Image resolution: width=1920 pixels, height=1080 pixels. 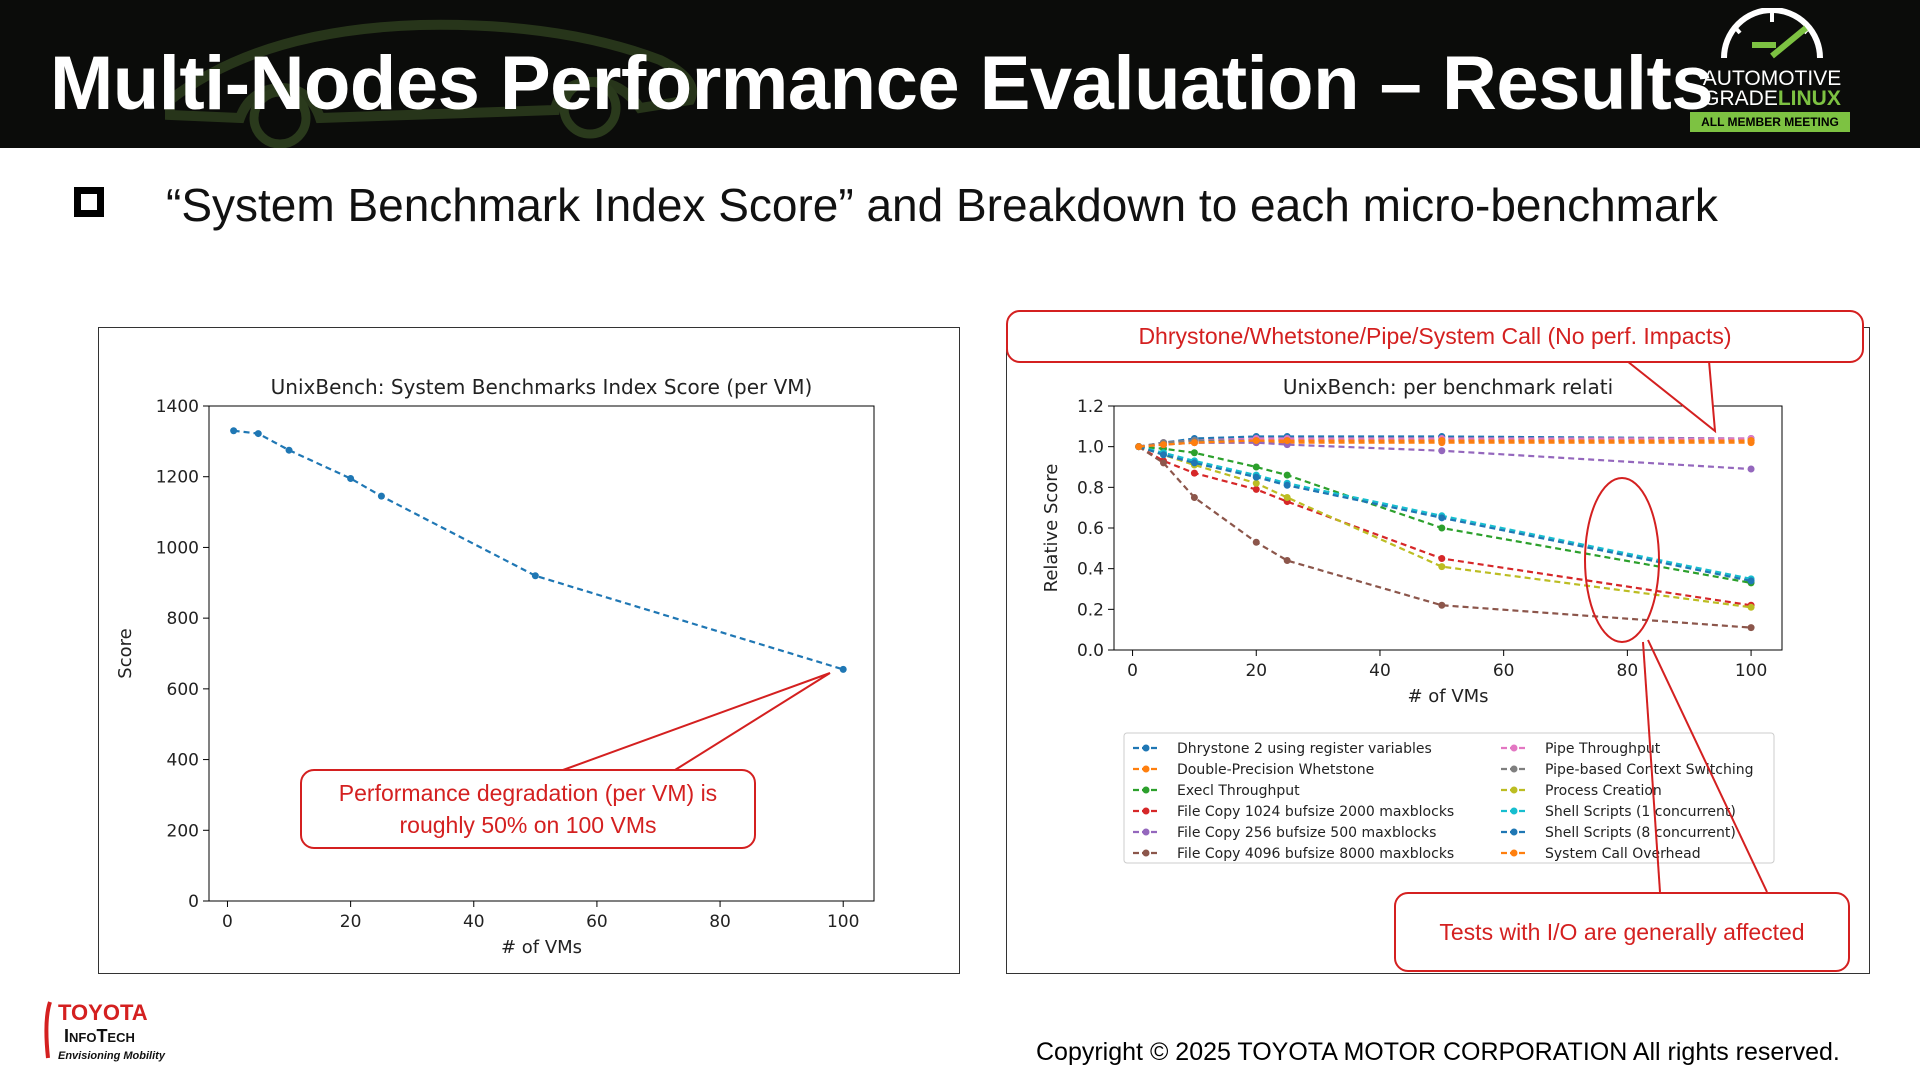 I want to click on agl-logo-band: ALL MEMBER MEETING, so click(x=1770, y=122).